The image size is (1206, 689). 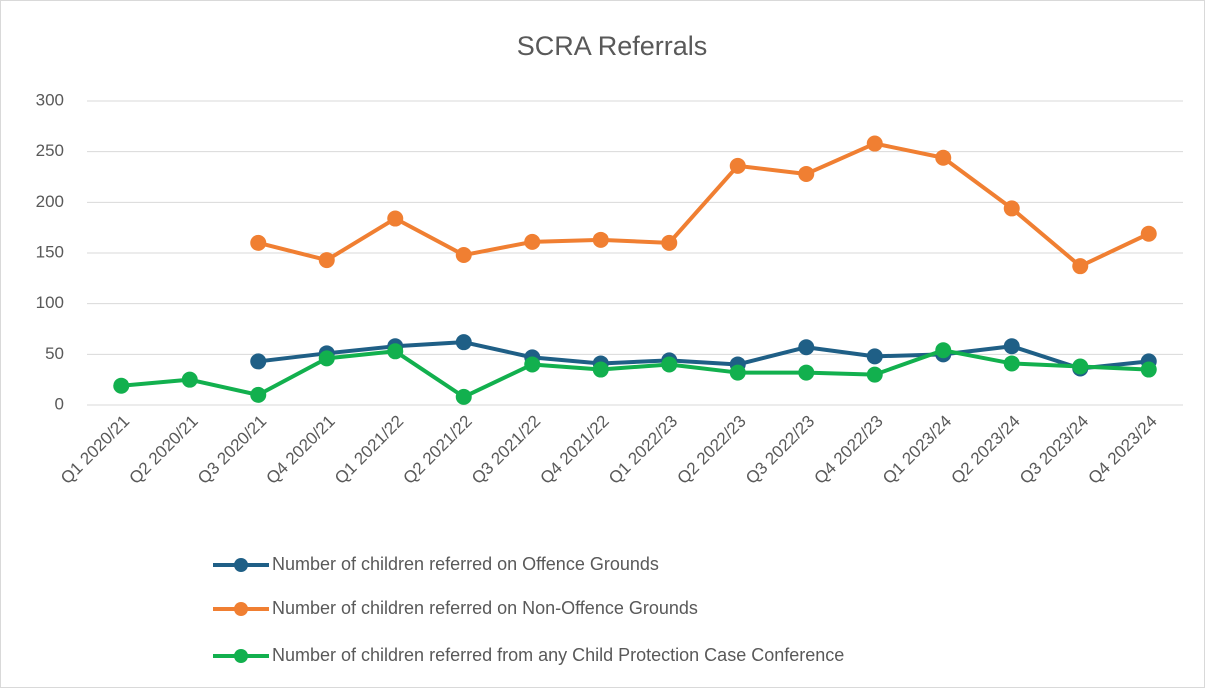 I want to click on y-tick-label: 50, so click(x=54, y=353).